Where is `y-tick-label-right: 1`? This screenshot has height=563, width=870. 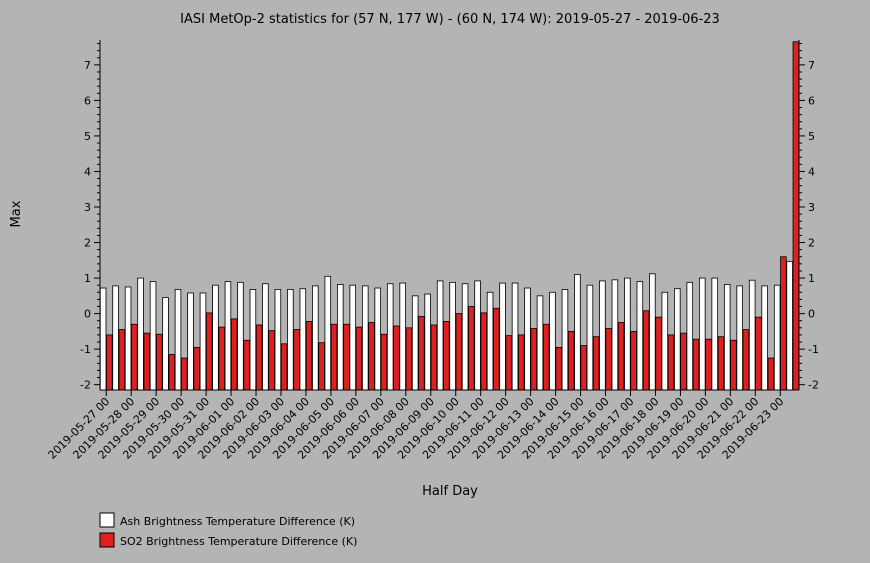 y-tick-label-right: 1 is located at coordinates (811, 278).